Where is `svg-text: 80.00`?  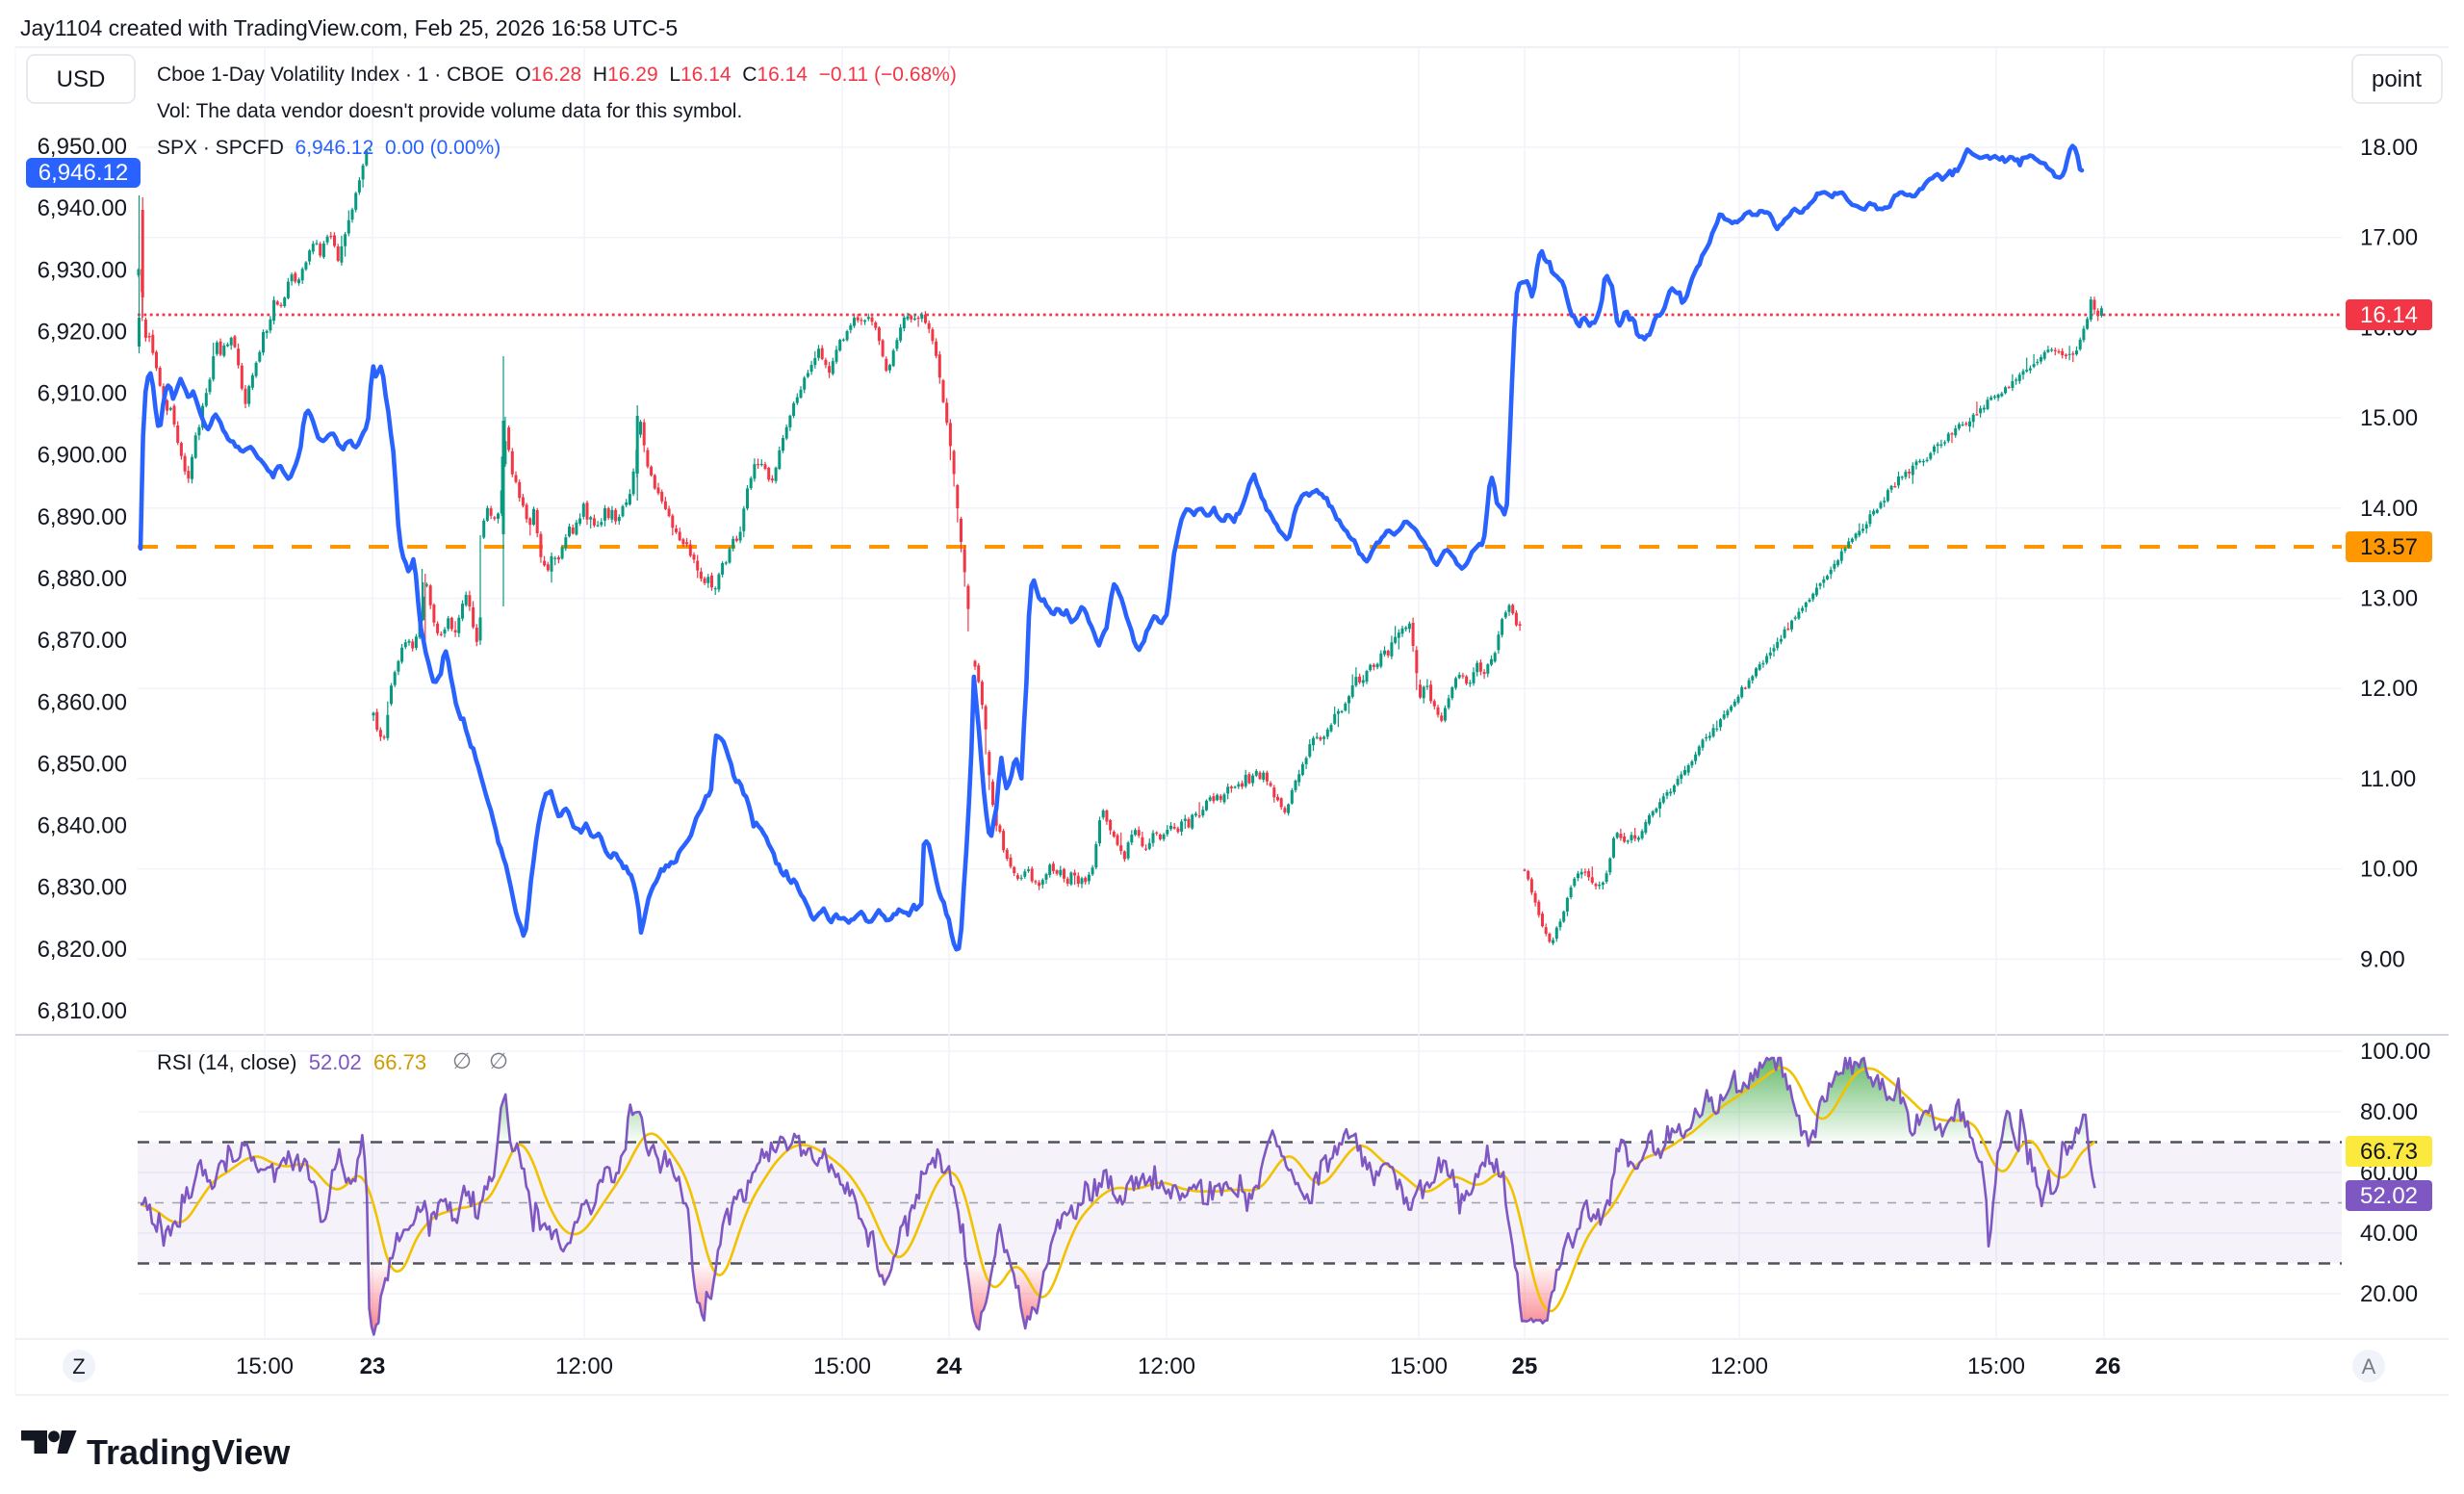 svg-text: 80.00 is located at coordinates (2389, 1112).